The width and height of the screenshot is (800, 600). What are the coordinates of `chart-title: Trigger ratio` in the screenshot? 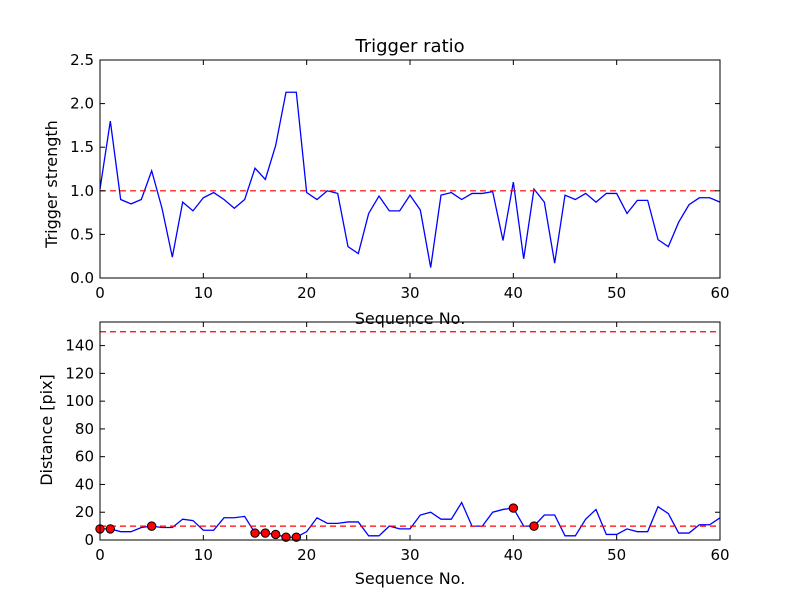 It's located at (409, 46).